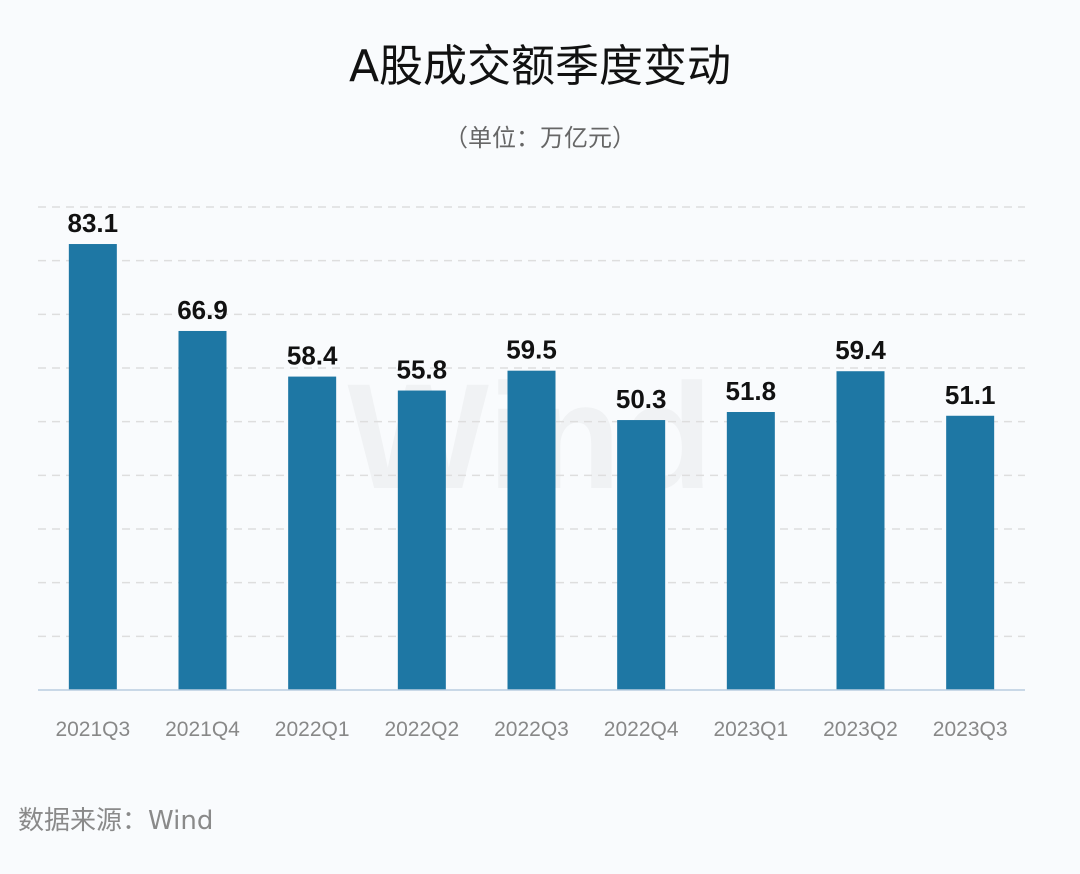 This screenshot has width=1080, height=874. I want to click on x-tick-label: 2022Q1, so click(312, 729).